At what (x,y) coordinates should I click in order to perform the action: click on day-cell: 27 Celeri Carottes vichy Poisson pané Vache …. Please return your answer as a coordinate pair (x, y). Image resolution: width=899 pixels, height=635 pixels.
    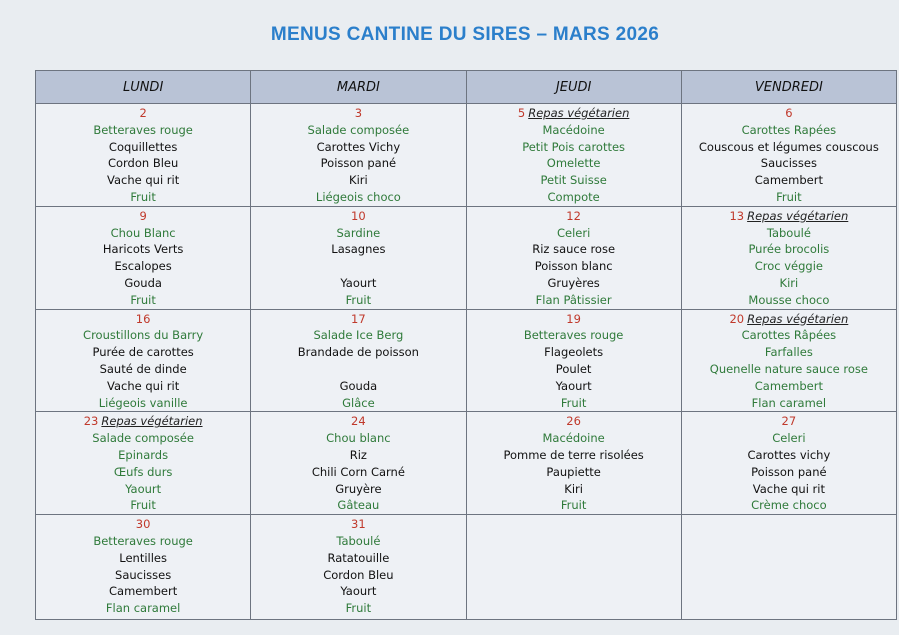
    Looking at the image, I should click on (789, 463).